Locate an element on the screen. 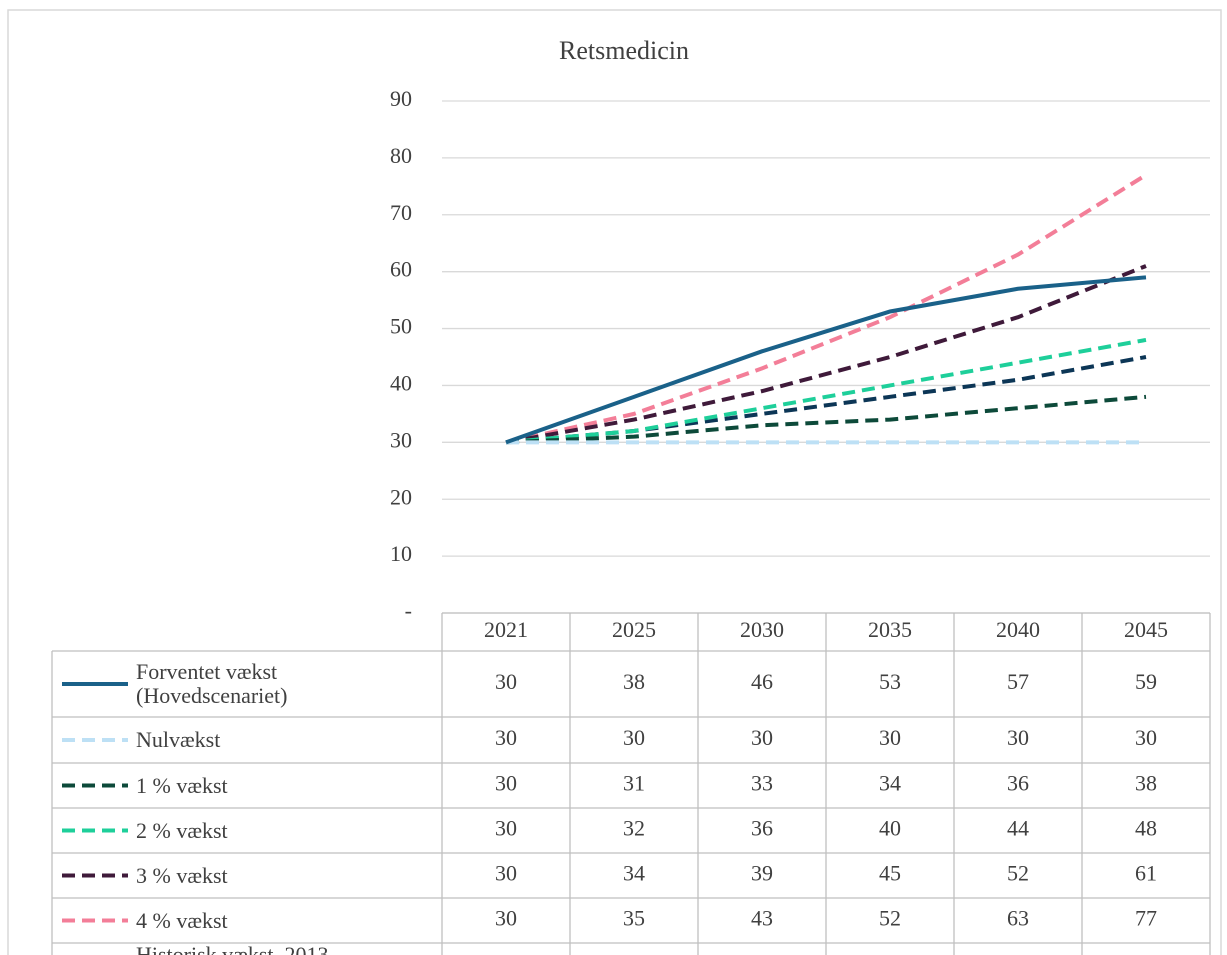 Image resolution: width=1227 pixels, height=955 pixels. table-value: 48 is located at coordinates (1146, 828).